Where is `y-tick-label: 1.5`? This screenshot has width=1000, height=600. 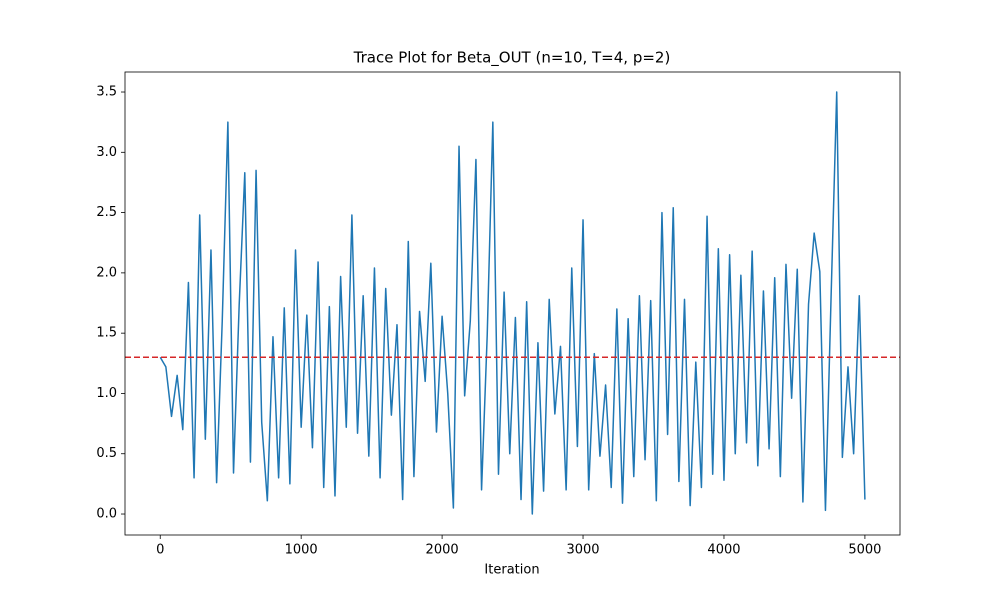 y-tick-label: 1.5 is located at coordinates (106, 333).